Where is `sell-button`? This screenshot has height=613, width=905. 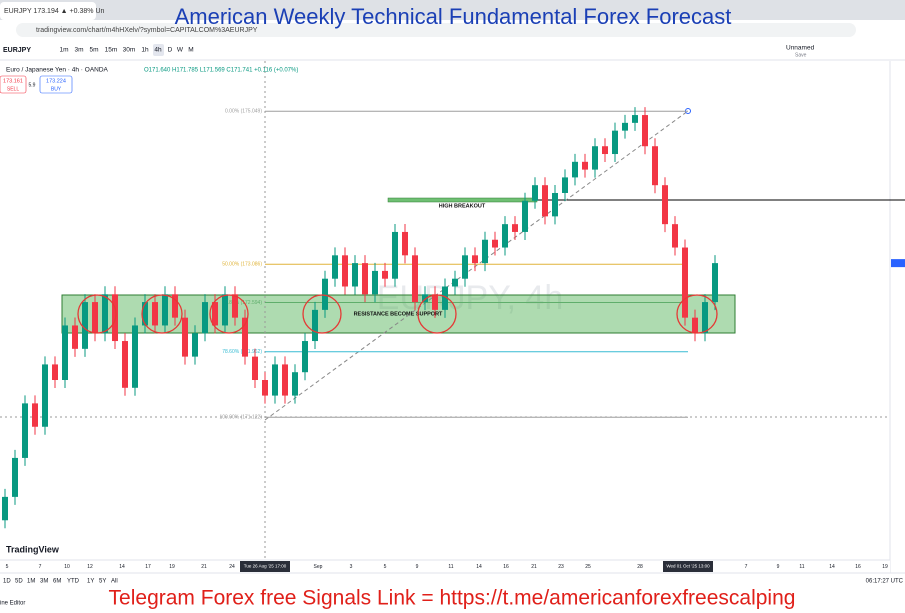 sell-button is located at coordinates (13, 84).